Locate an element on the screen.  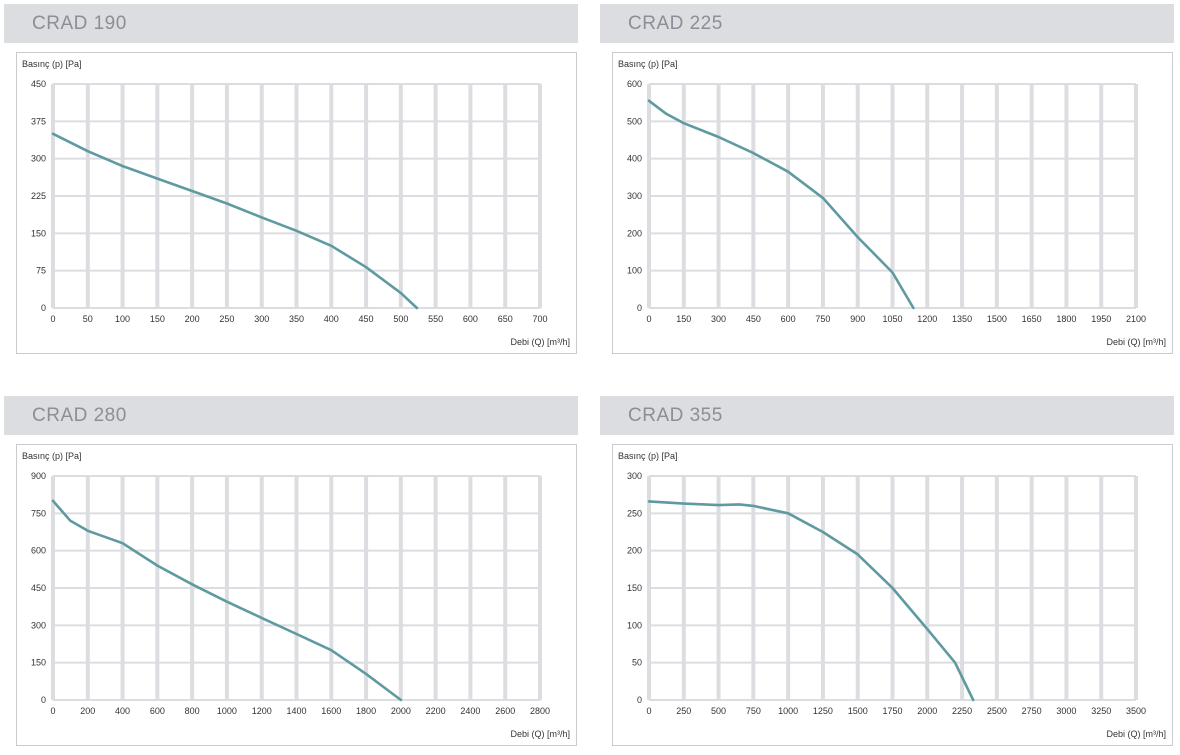
y-tick-label: 50 is located at coordinates (637, 663).